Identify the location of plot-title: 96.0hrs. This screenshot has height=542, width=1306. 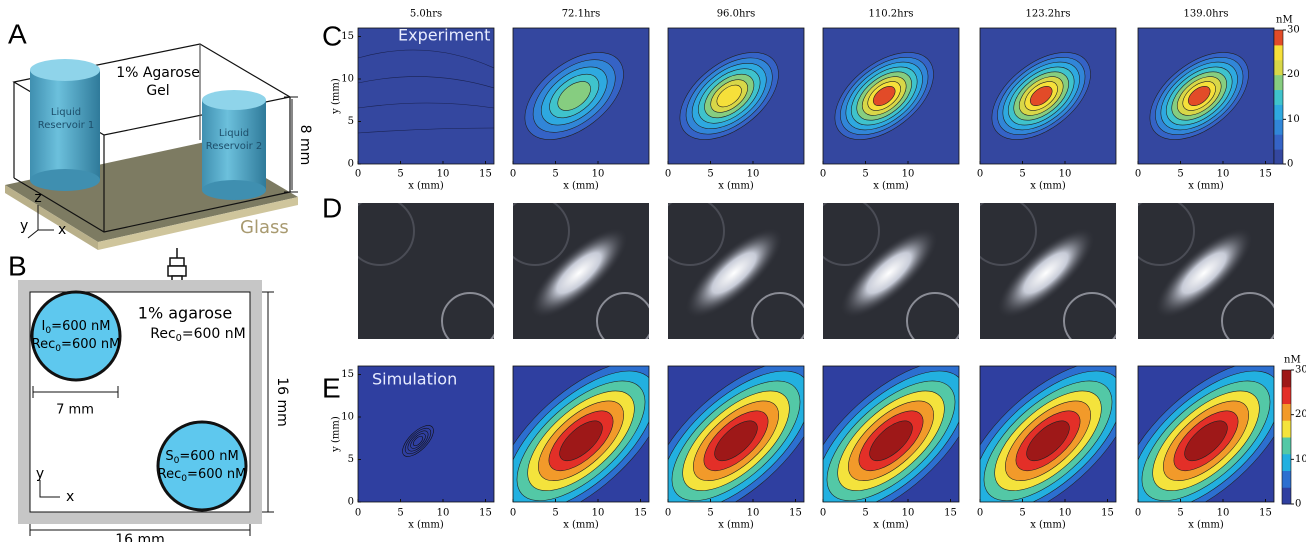
(736, 14).